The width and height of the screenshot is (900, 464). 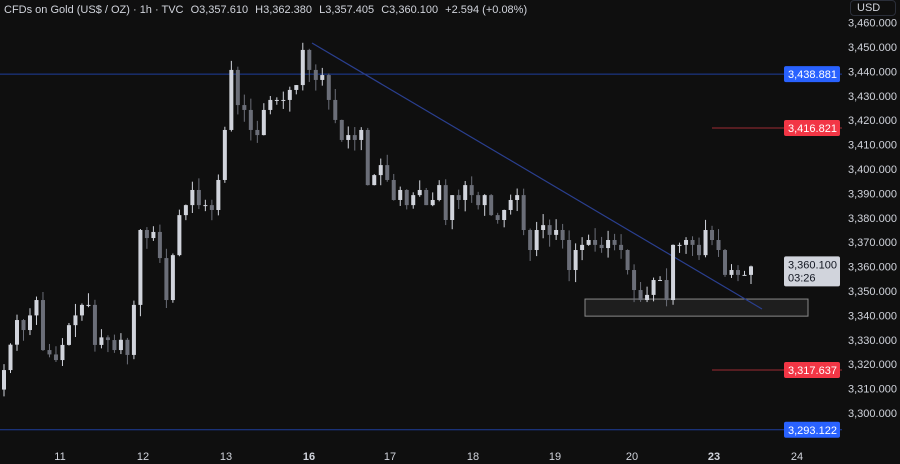 What do you see at coordinates (872, 243) in the screenshot?
I see `price-axis-tick: 3,370.000` at bounding box center [872, 243].